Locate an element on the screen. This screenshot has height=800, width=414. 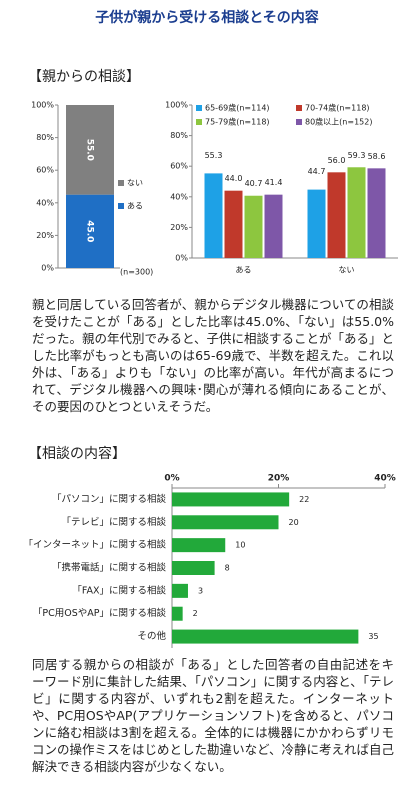
x-tick-label: ない is located at coordinates (347, 270).